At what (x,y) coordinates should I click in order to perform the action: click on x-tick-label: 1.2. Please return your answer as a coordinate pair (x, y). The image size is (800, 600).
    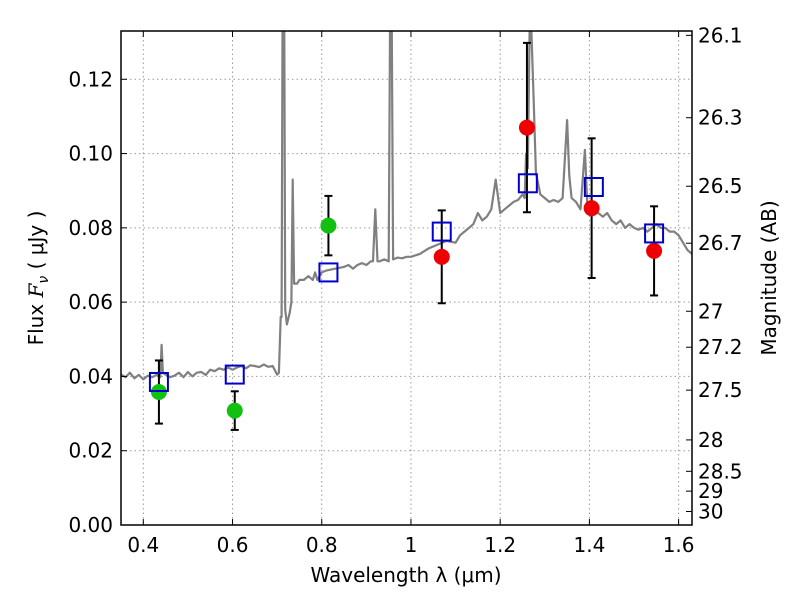
    Looking at the image, I should click on (500, 545).